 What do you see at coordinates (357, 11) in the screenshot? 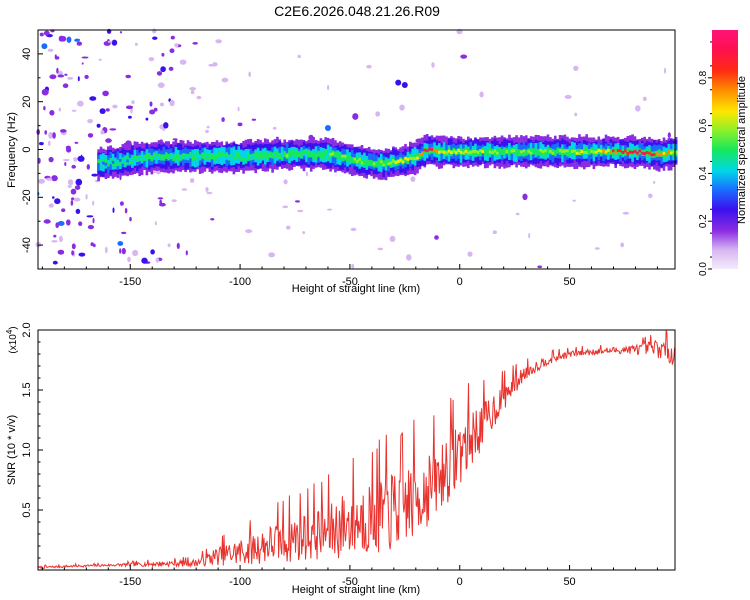
I see `figure-title: C2E6.2026.048.21.26.R09` at bounding box center [357, 11].